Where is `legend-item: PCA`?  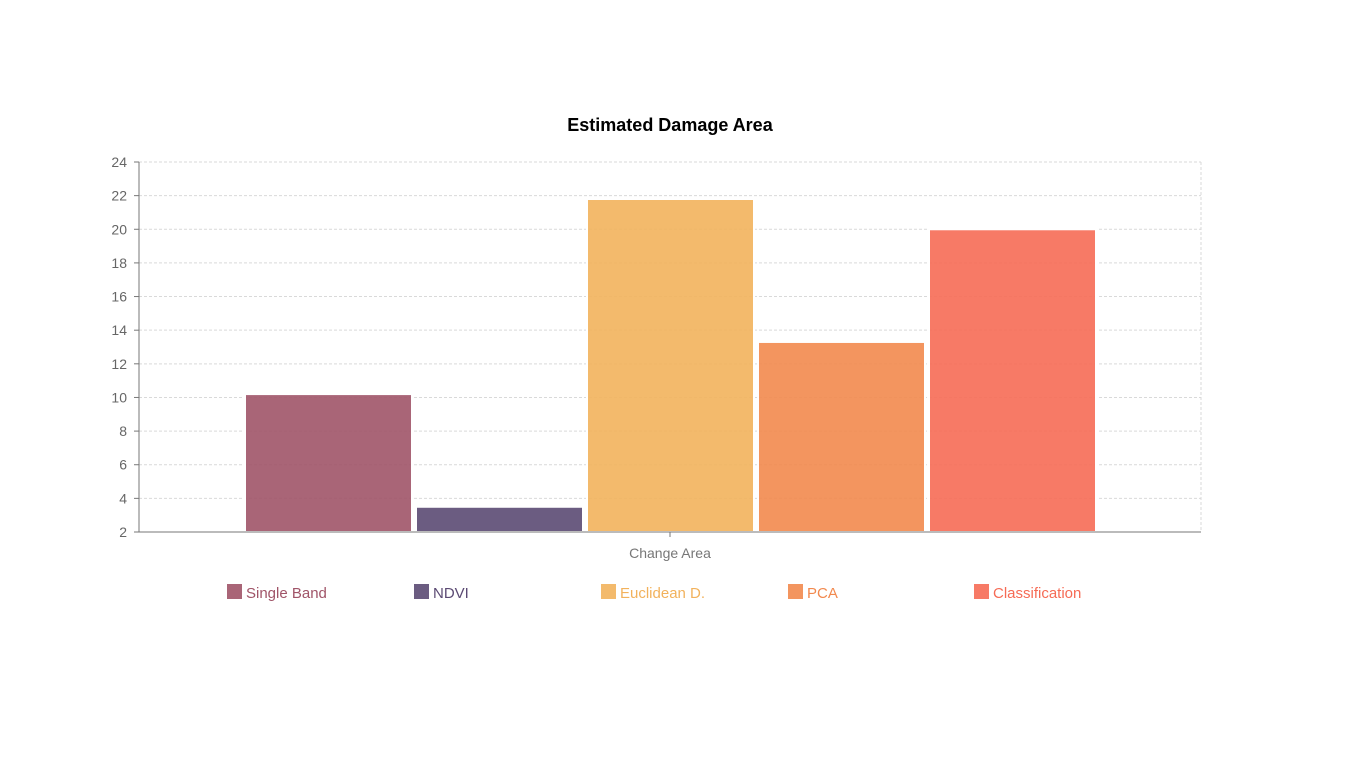
legend-item: PCA is located at coordinates (813, 593).